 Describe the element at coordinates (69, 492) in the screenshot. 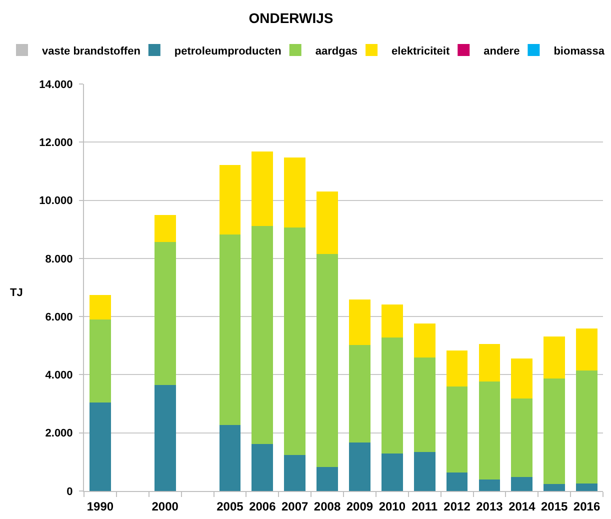

I see `y-tick-label: 0` at that location.